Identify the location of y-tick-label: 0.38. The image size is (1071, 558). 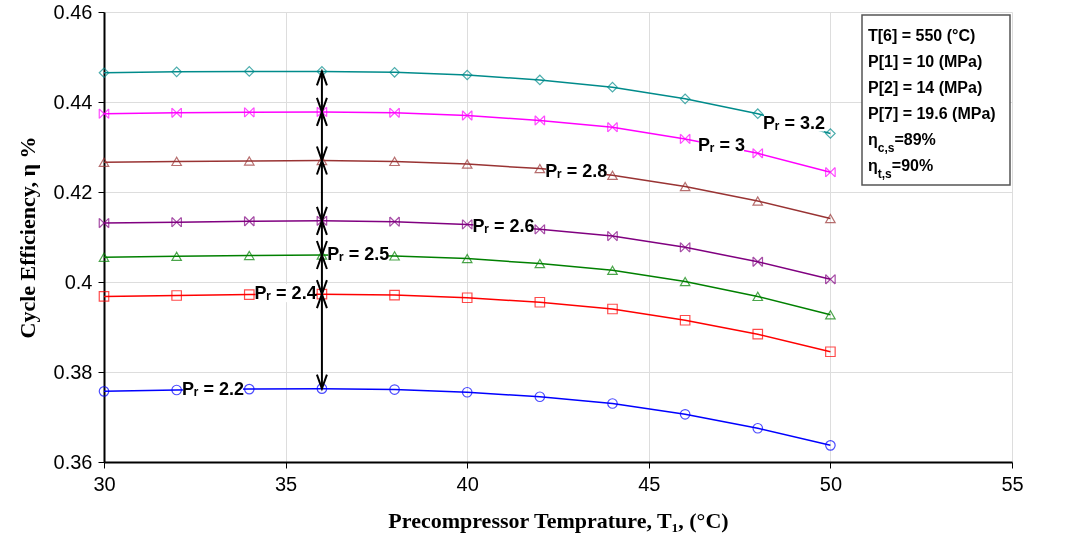
(73, 371).